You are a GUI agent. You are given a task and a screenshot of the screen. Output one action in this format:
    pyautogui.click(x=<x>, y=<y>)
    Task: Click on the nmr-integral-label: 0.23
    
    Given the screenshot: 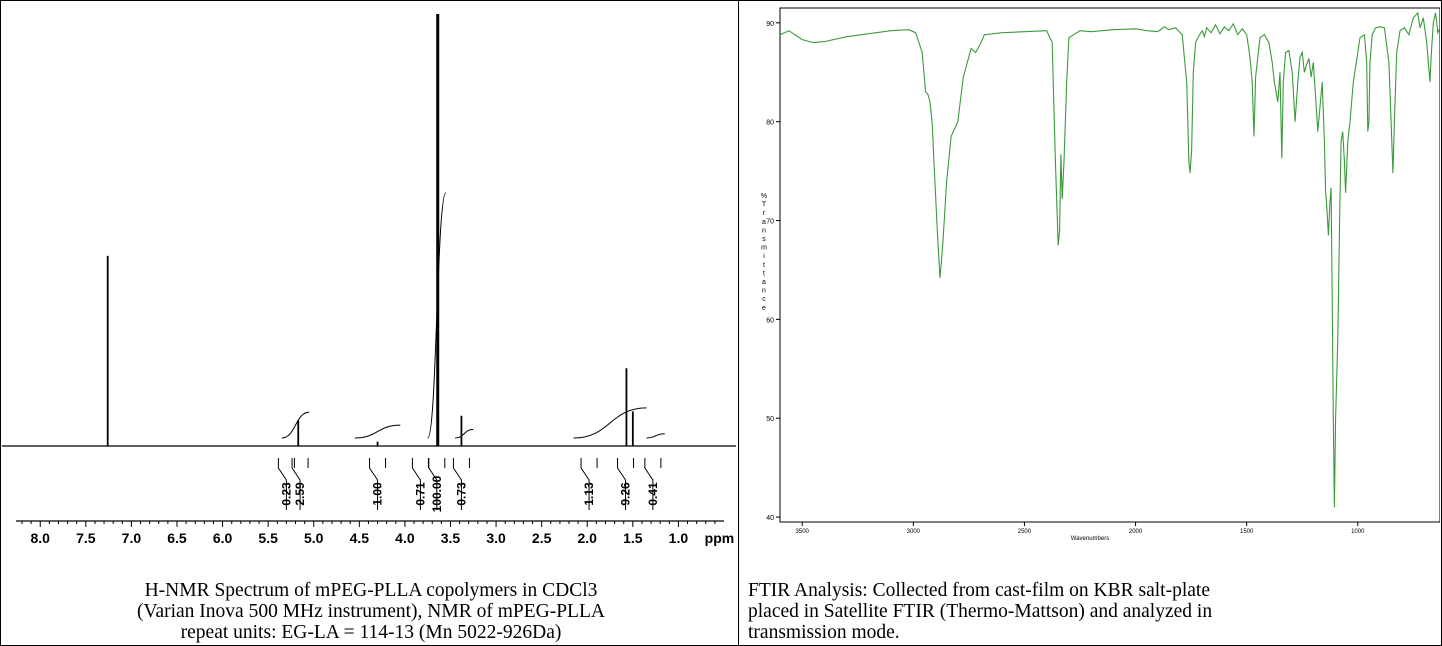 What is the action you would take?
    pyautogui.click(x=286, y=494)
    